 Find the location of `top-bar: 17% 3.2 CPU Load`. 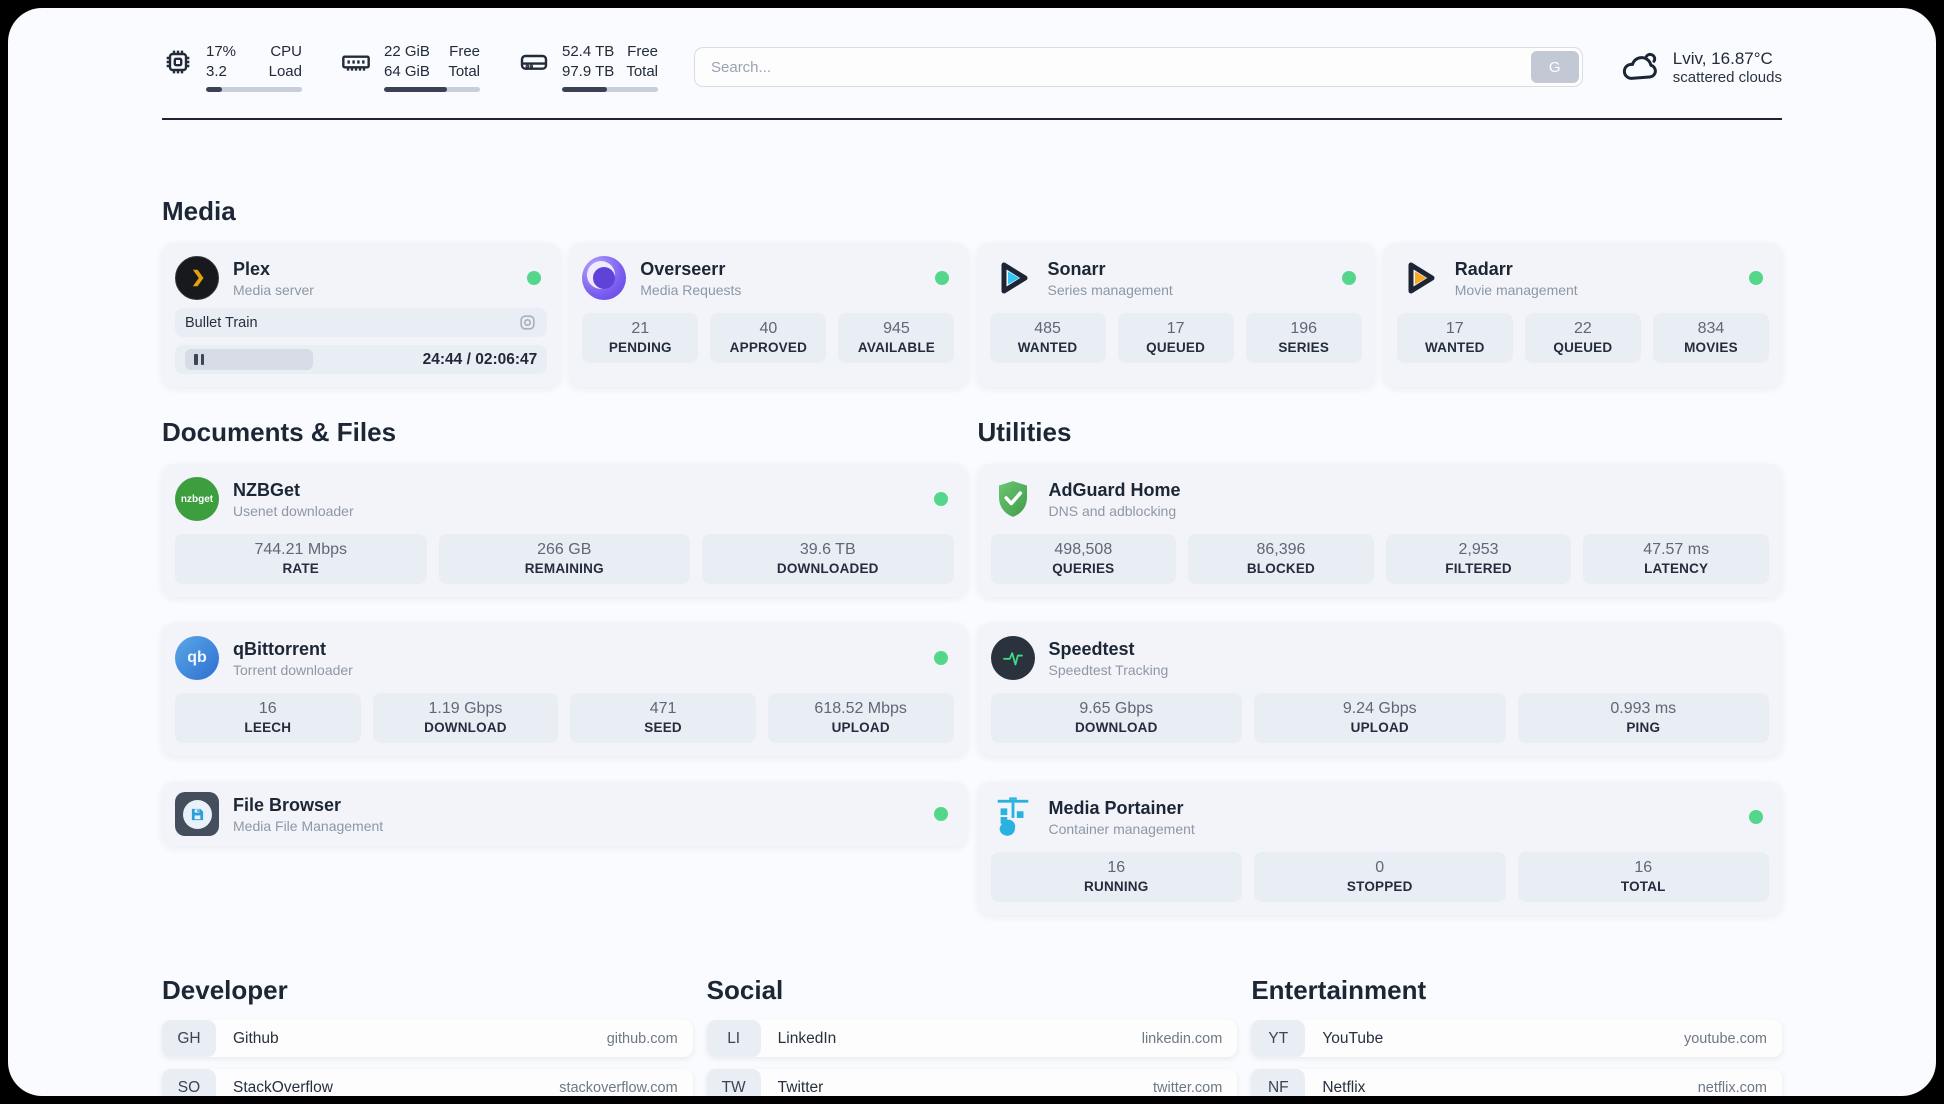

top-bar: 17% 3.2 CPU Load is located at coordinates (972, 50).